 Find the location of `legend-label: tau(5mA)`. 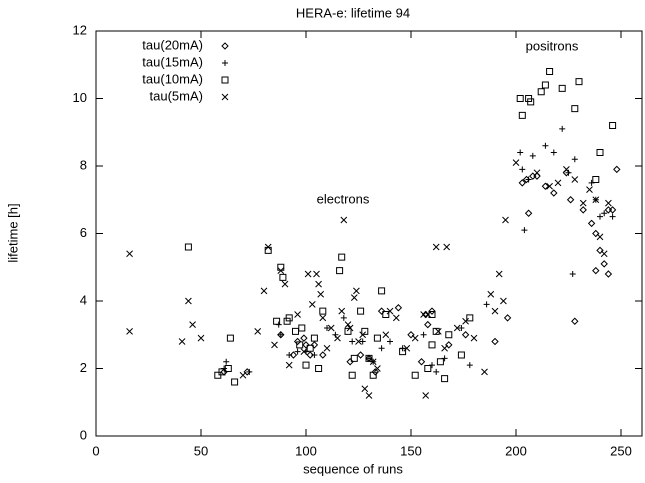

legend-label: tau(5mA) is located at coordinates (176, 95).